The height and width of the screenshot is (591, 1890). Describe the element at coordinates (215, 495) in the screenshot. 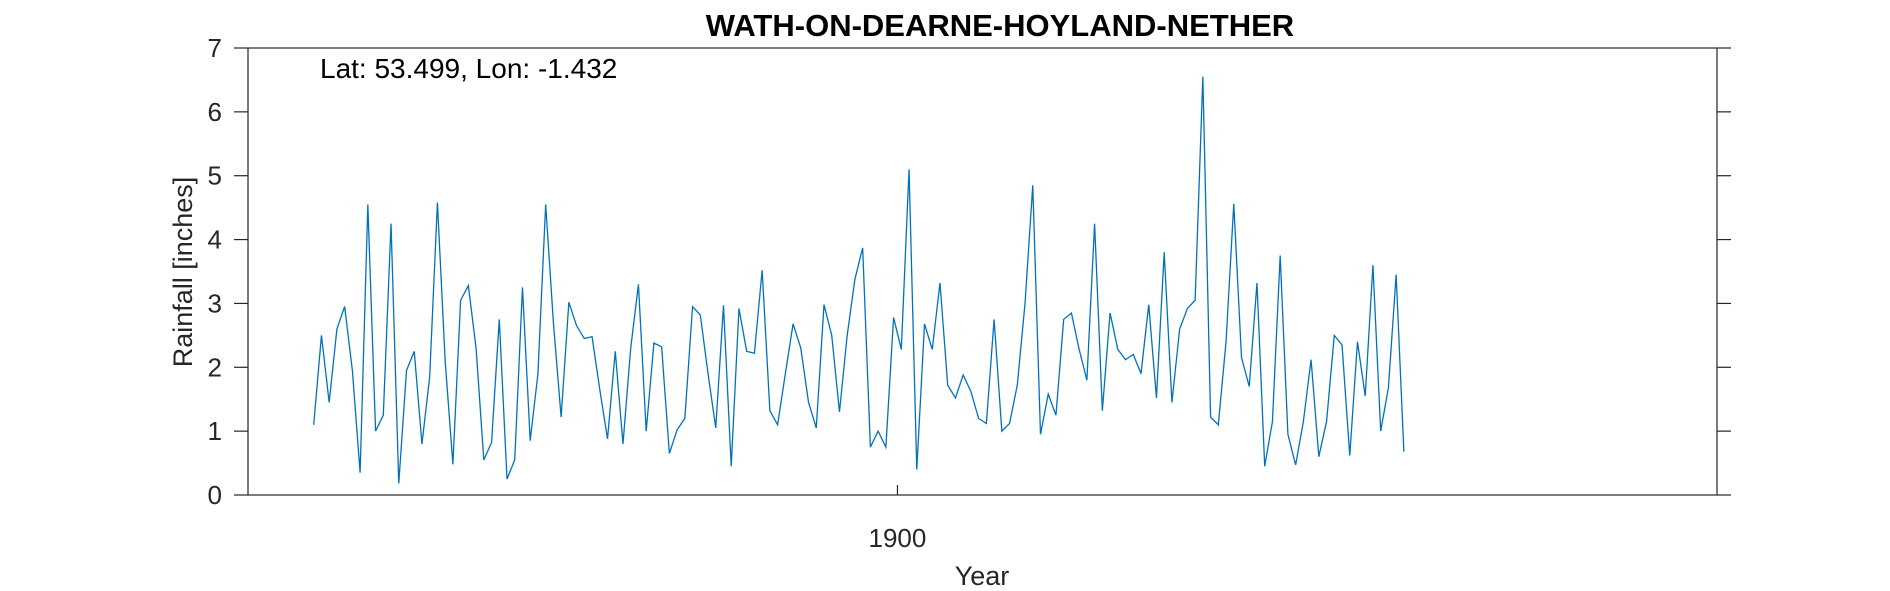

I see `y-tick-label: 0` at that location.